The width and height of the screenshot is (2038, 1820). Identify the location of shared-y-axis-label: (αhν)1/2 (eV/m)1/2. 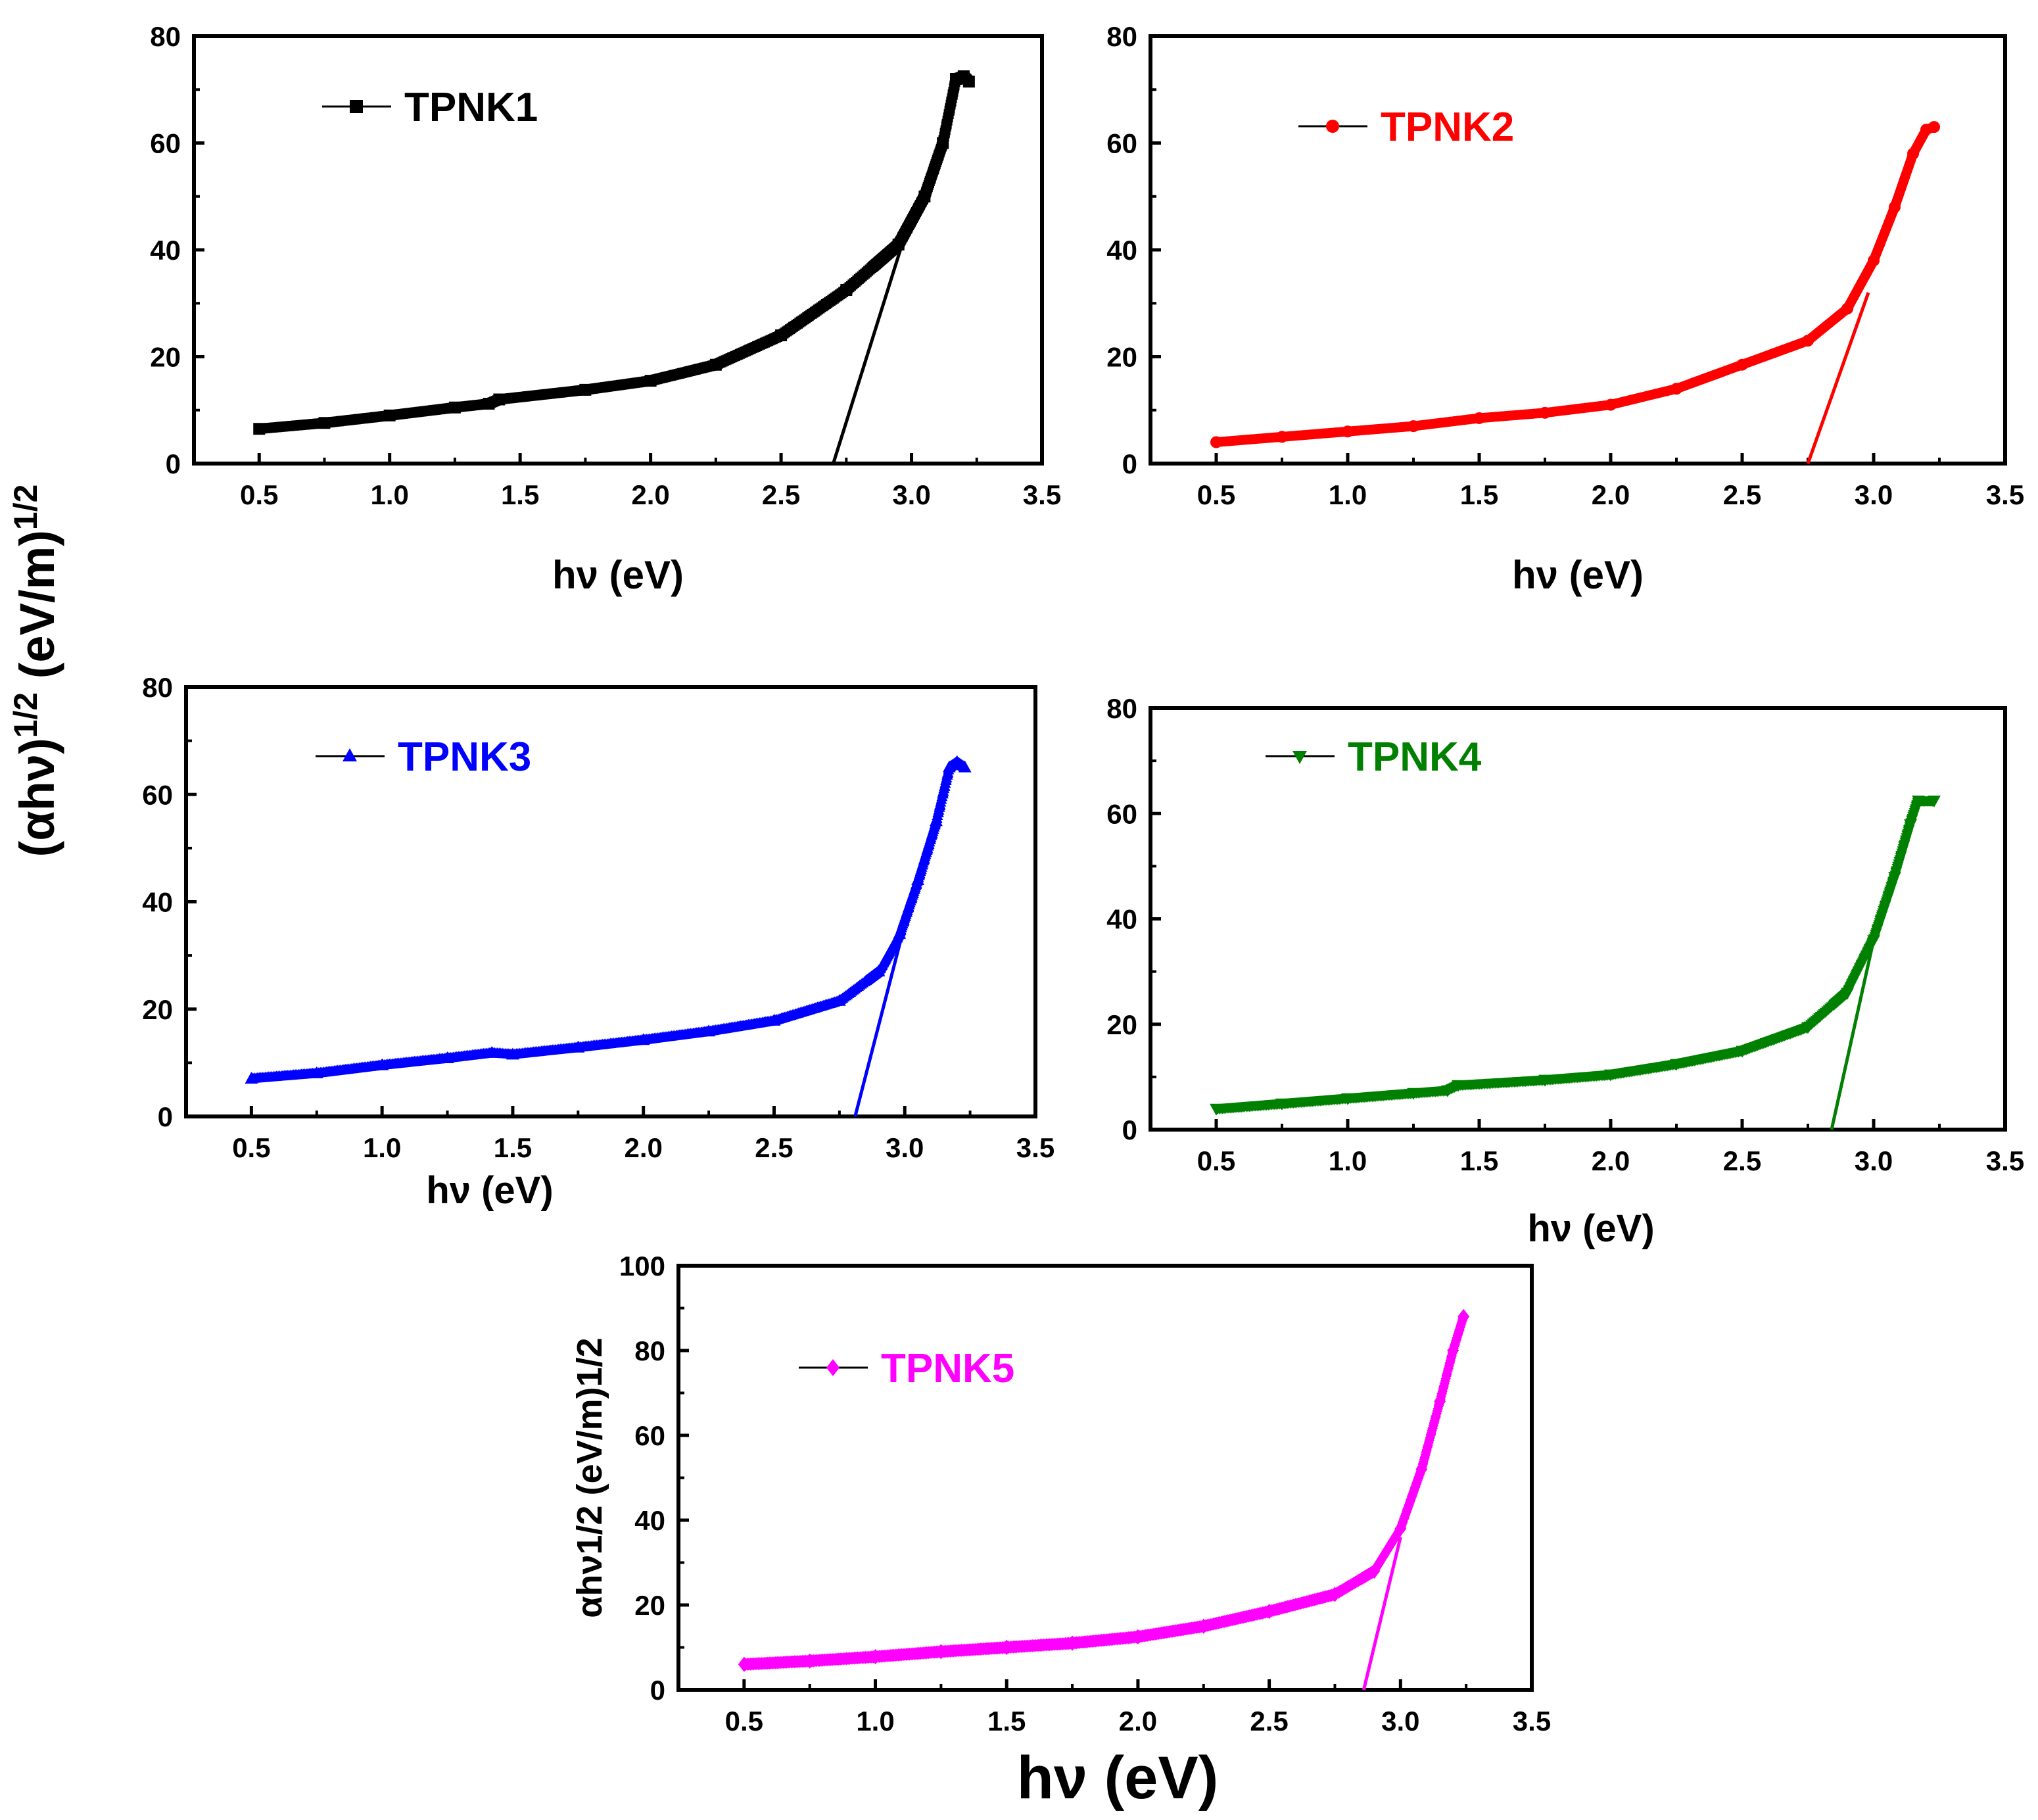
(36, 671).